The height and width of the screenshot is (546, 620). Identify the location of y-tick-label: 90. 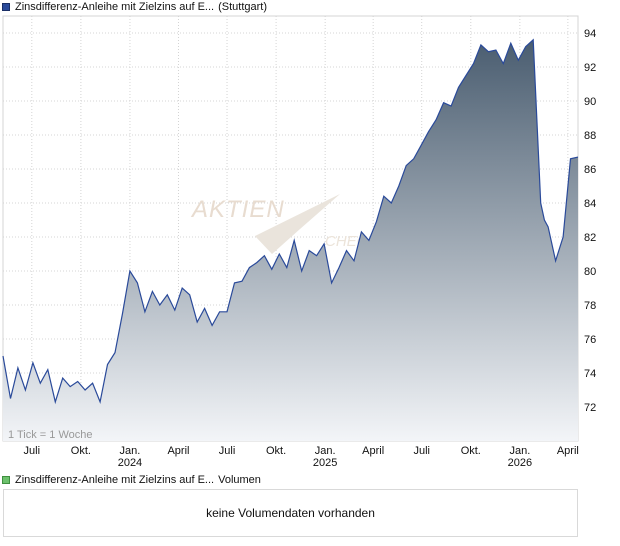
(590, 102).